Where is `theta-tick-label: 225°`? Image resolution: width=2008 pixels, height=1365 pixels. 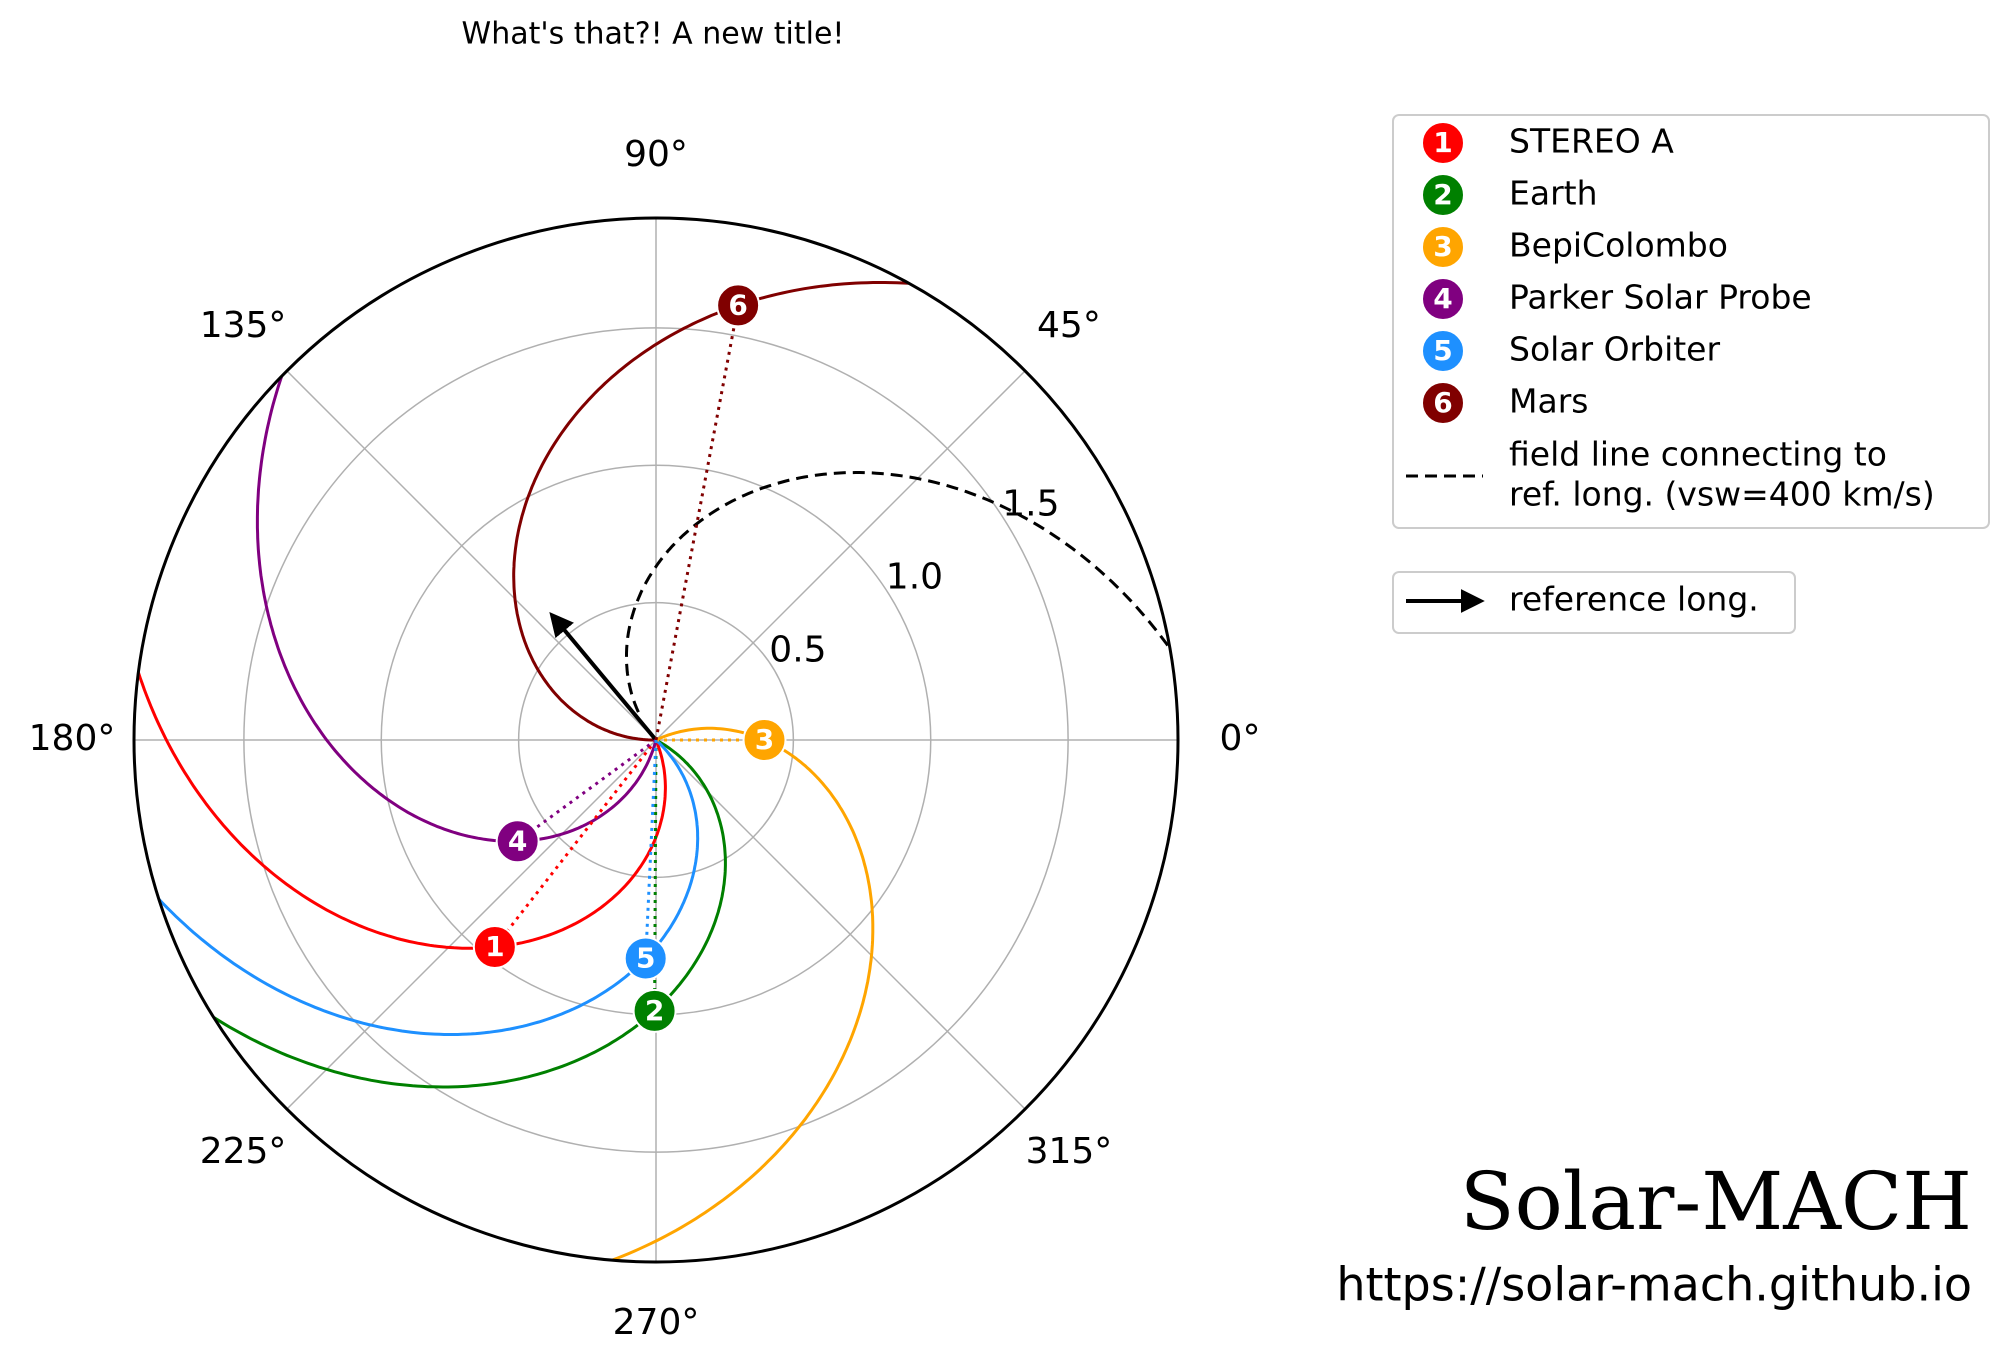
theta-tick-label: 225° is located at coordinates (243, 1151).